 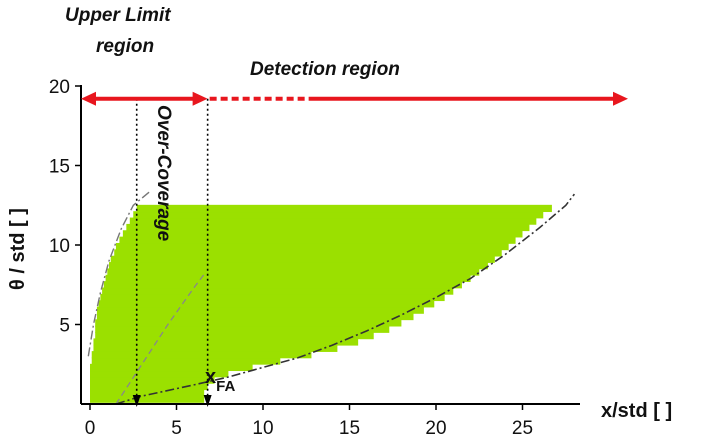 What do you see at coordinates (90, 428) in the screenshot?
I see `x-tick-label-0: 0` at bounding box center [90, 428].